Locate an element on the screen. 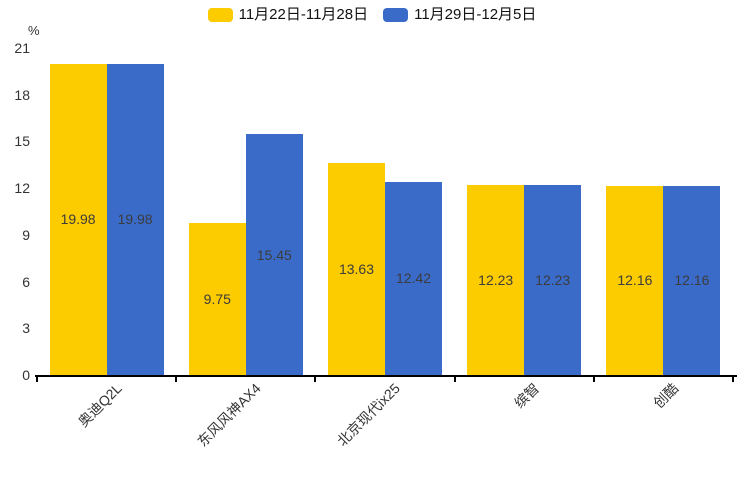 The height and width of the screenshot is (496, 744). x-axis-line is located at coordinates (386, 376).